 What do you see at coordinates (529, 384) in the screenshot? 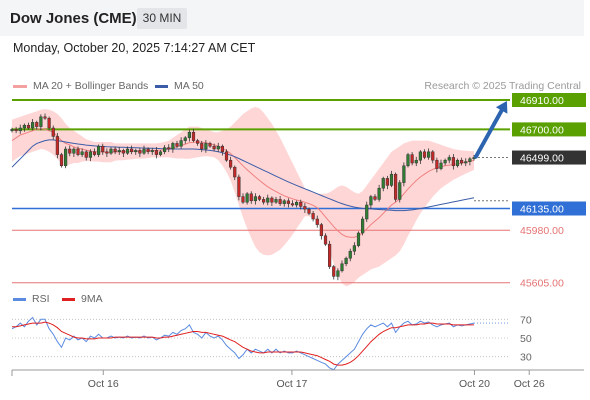
I see `time-tick-label-3: Oct 26` at bounding box center [529, 384].